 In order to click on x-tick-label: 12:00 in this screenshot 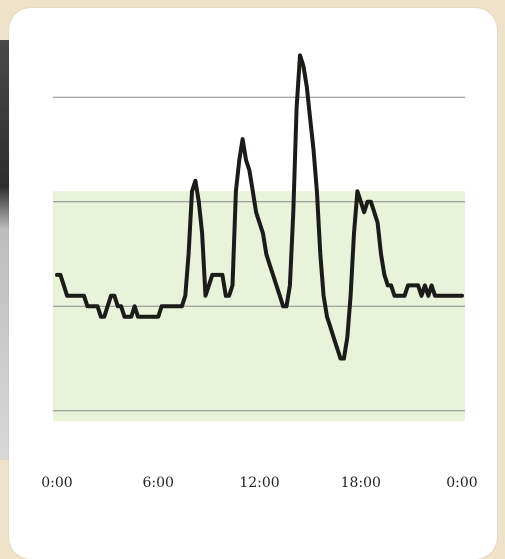, I will do `click(259, 483)`.